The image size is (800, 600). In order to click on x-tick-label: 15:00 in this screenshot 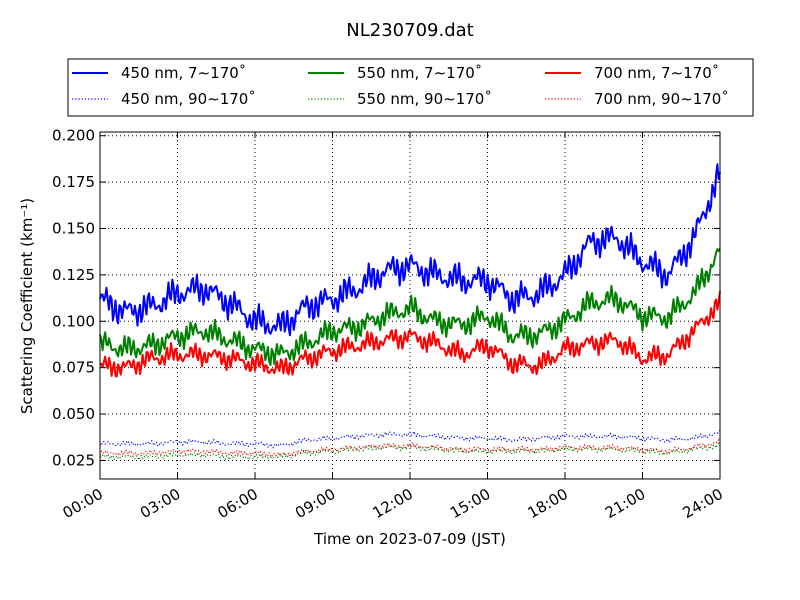, I will do `click(470, 503)`.